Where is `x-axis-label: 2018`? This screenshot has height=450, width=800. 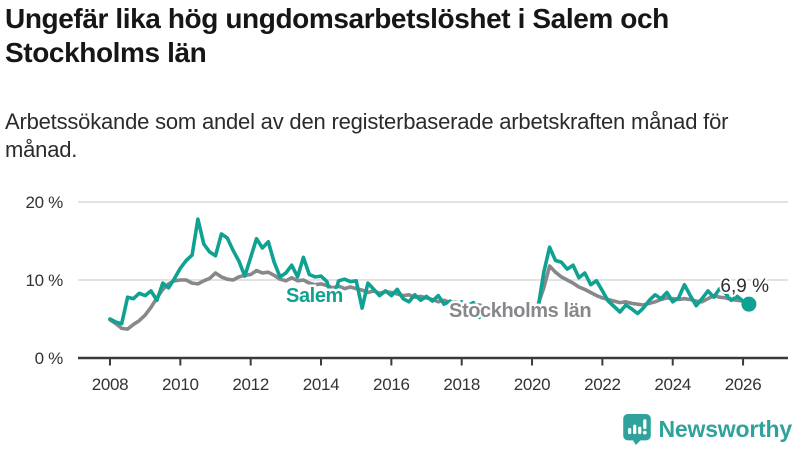 x-axis-label: 2018 is located at coordinates (461, 384).